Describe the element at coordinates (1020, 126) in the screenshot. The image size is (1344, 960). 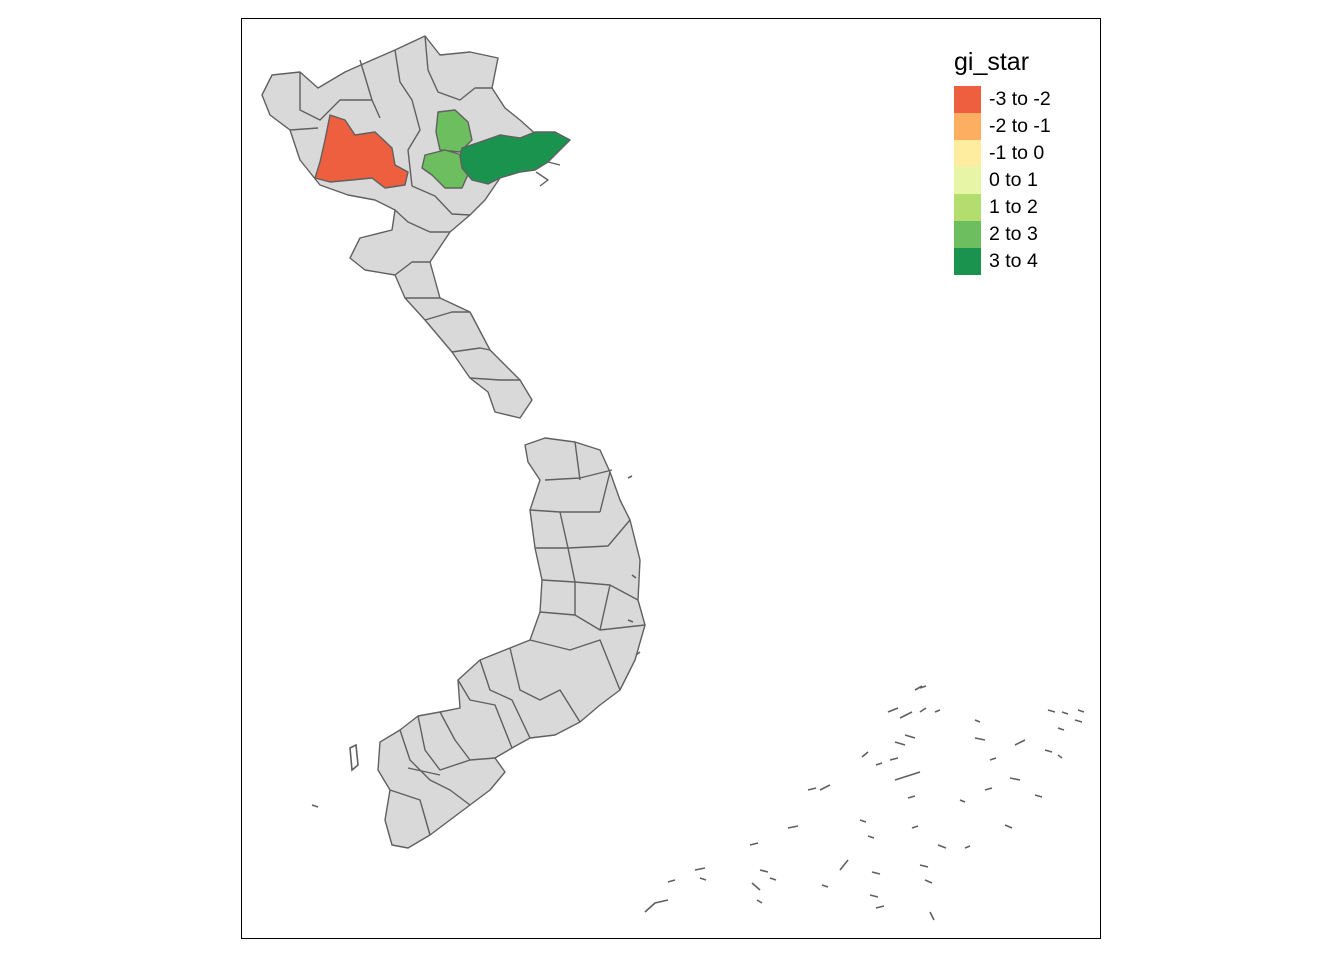
I see `legend-label: -2 to -1` at that location.